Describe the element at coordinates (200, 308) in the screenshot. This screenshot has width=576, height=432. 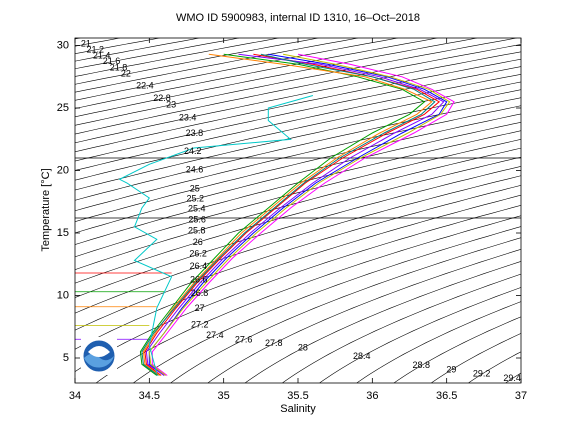
I see `contour-label: 27` at that location.